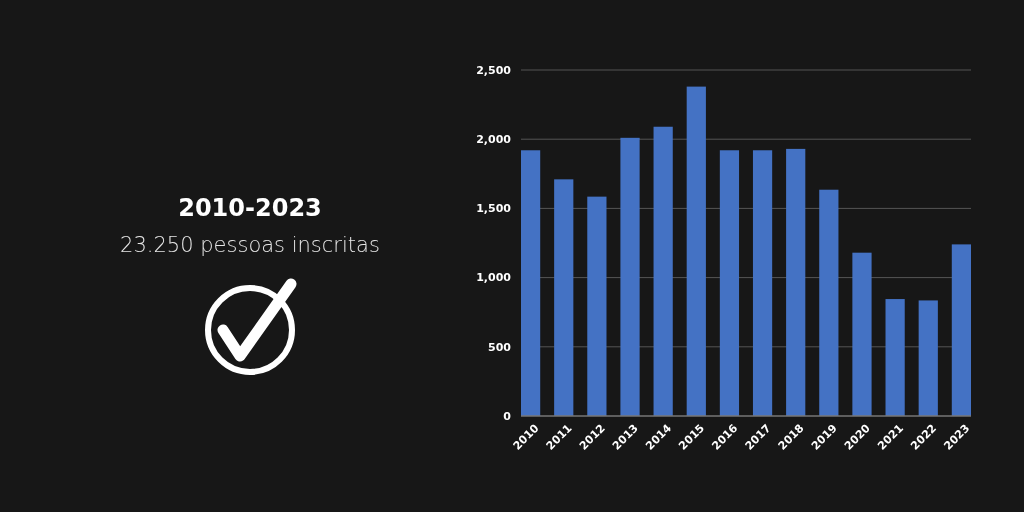 This screenshot has width=1024, height=512. Describe the element at coordinates (494, 278) in the screenshot. I see `y-tick-label: 1,000` at that location.